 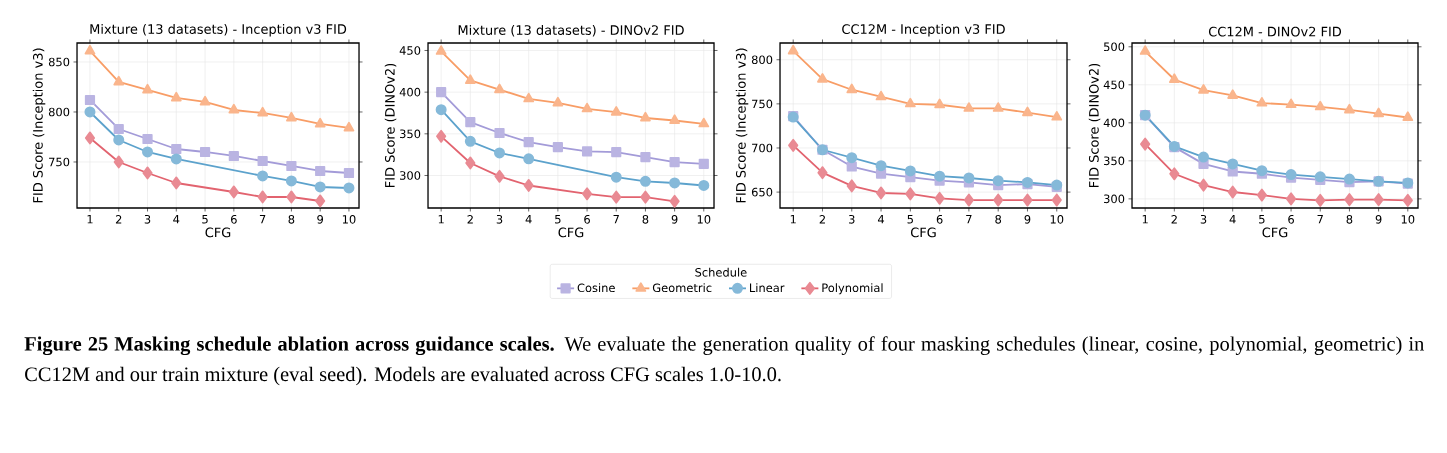 I want to click on legend-label: Polynomial, so click(x=852, y=289).